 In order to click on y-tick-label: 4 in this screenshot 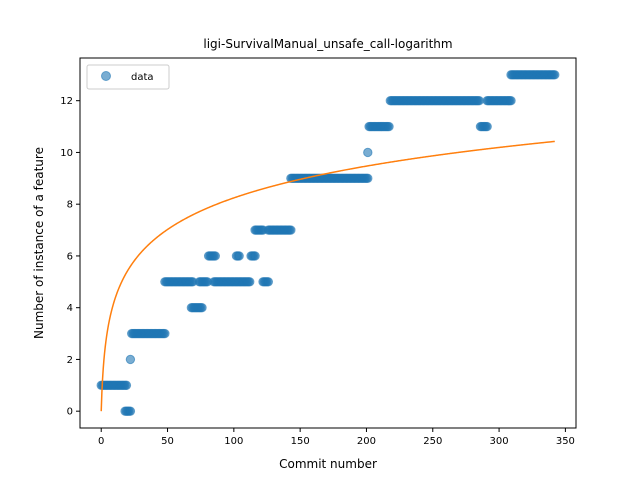, I will do `click(70, 308)`.